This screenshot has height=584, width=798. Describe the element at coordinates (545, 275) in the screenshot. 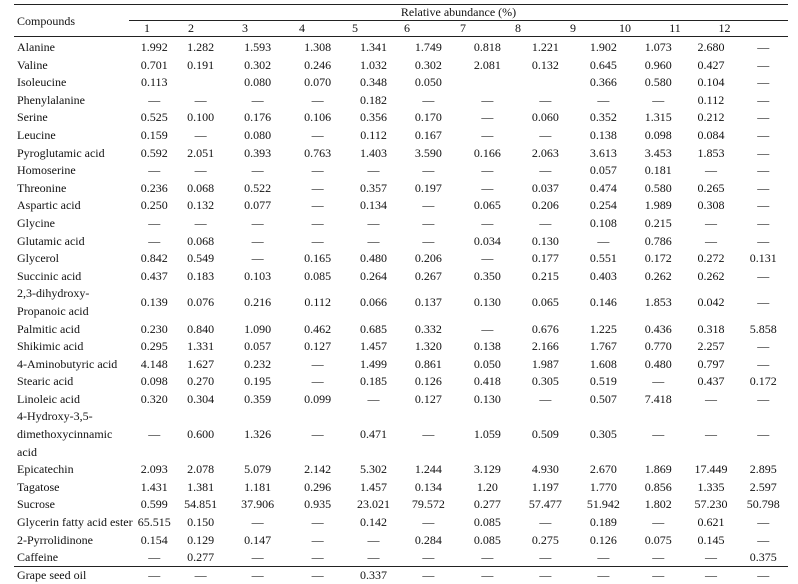

I see `abundance-cell: 0.215` at that location.